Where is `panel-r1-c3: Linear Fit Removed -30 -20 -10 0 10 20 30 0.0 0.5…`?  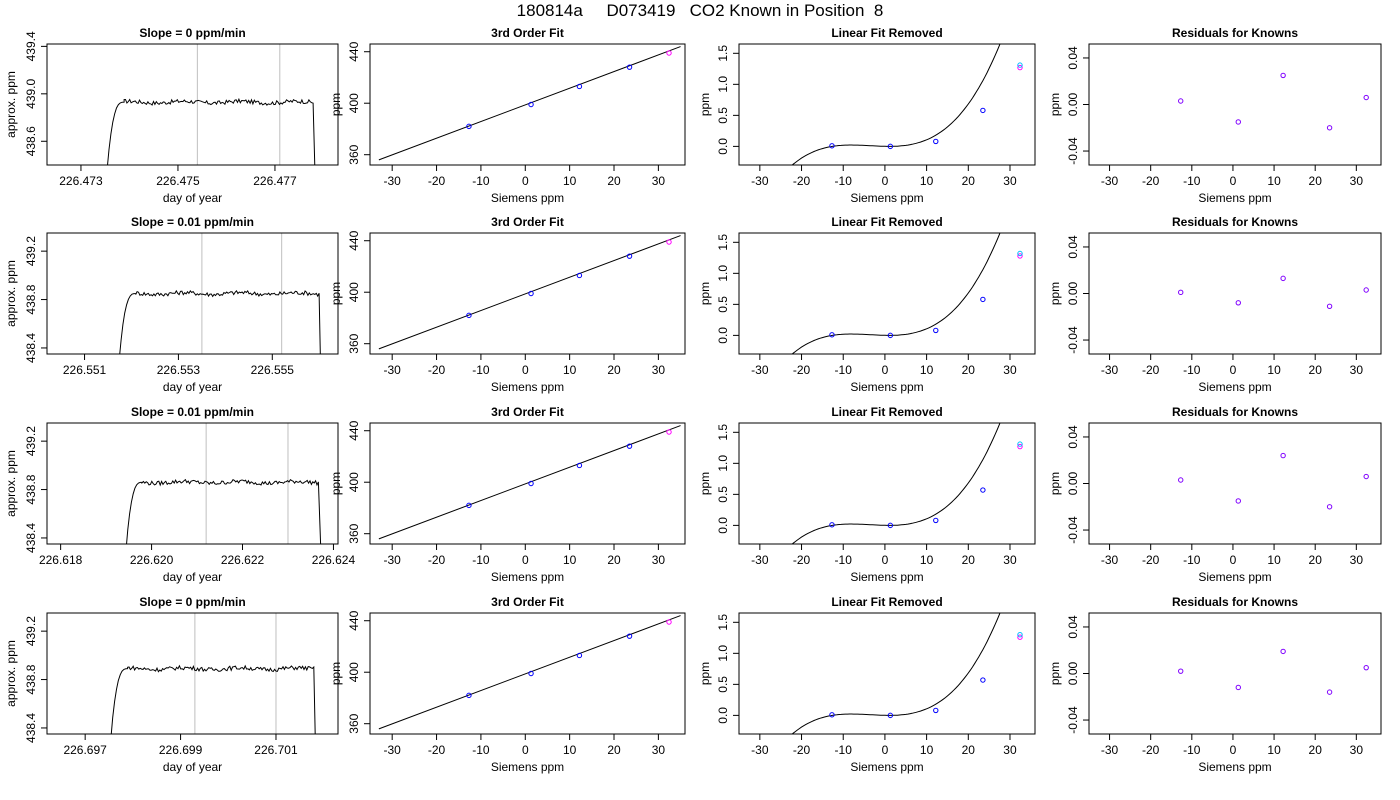 panel-r1-c3: Linear Fit Removed -30 -20 -10 0 10 20 30 0.0 0.5… is located at coordinates (867, 115).